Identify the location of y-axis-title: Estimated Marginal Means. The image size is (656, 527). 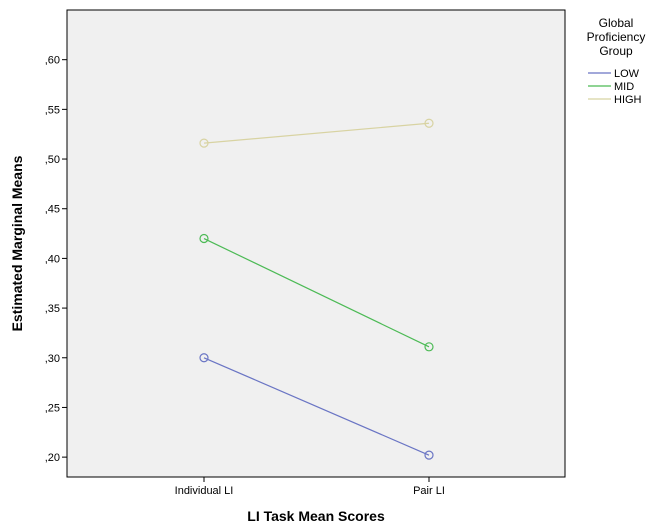
(17, 243).